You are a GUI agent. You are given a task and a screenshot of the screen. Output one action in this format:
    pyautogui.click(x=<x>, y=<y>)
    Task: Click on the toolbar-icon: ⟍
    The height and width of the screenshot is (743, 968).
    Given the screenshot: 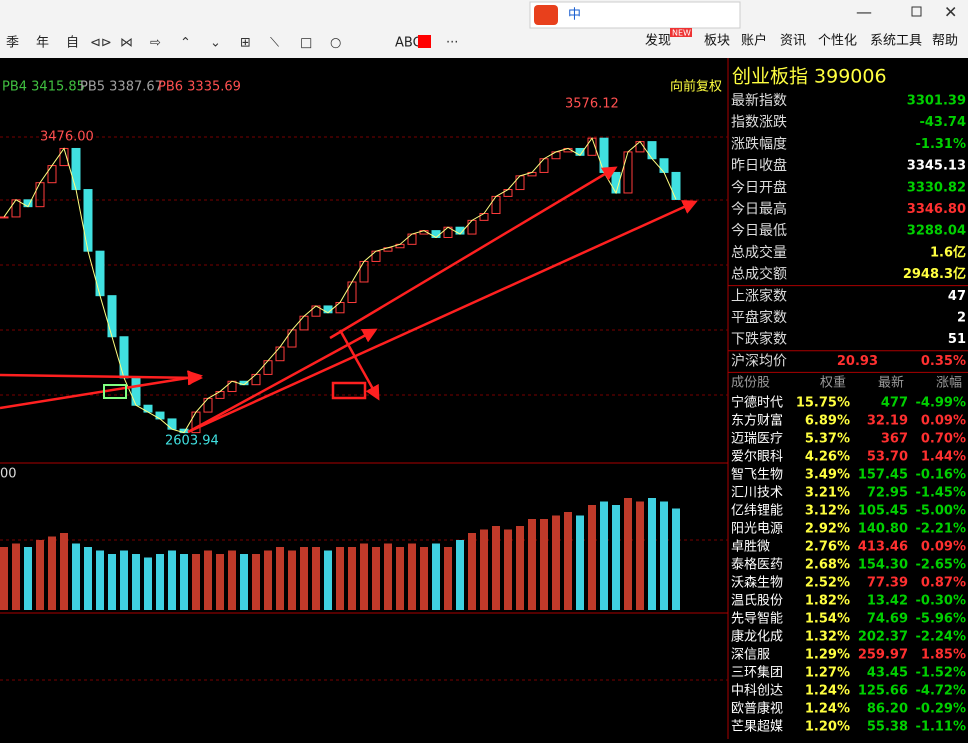 What is the action you would take?
    pyautogui.click(x=275, y=43)
    